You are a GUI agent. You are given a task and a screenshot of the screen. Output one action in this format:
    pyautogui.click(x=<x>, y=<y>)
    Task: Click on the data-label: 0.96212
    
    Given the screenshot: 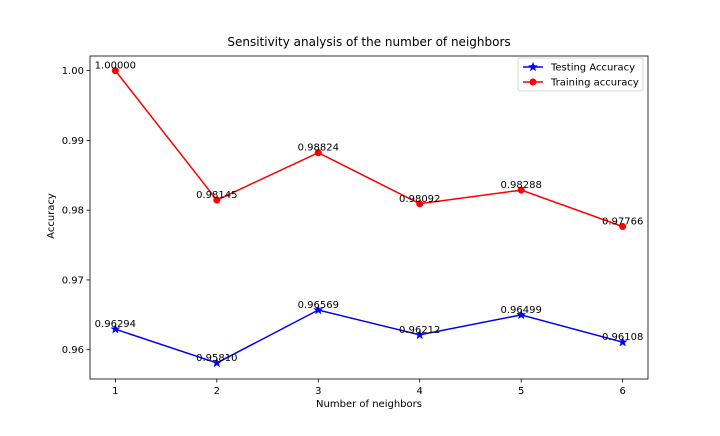 What is the action you would take?
    pyautogui.click(x=419, y=330)
    